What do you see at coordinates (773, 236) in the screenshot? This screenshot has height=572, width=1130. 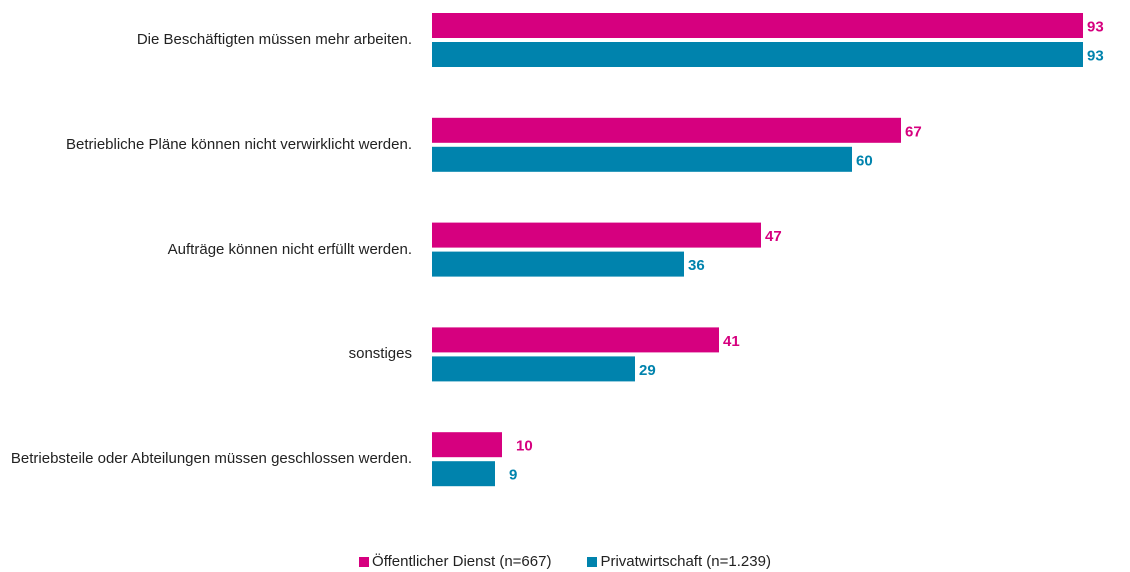 I see `value-label: 47` at bounding box center [773, 236].